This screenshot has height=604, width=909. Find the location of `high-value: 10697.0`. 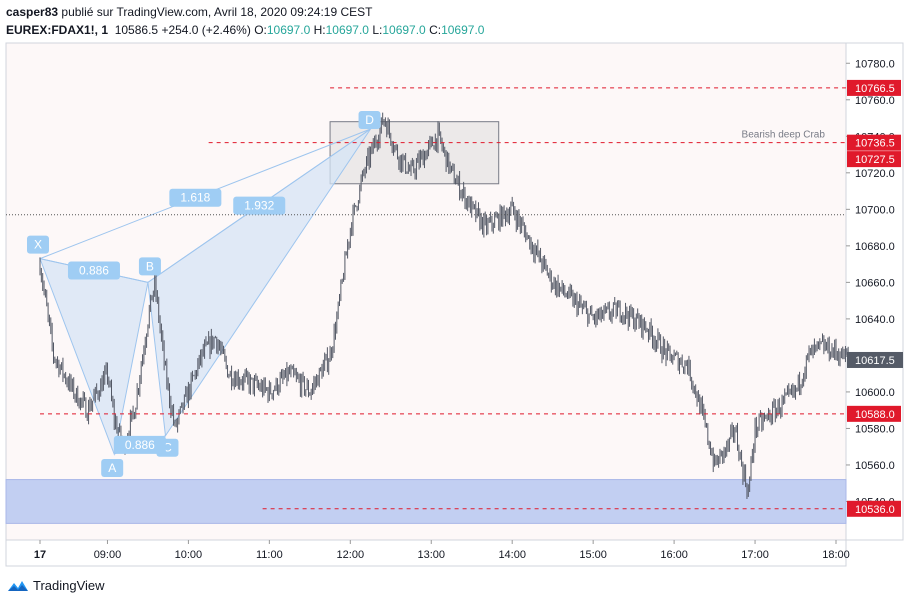

high-value: 10697.0 is located at coordinates (347, 30).